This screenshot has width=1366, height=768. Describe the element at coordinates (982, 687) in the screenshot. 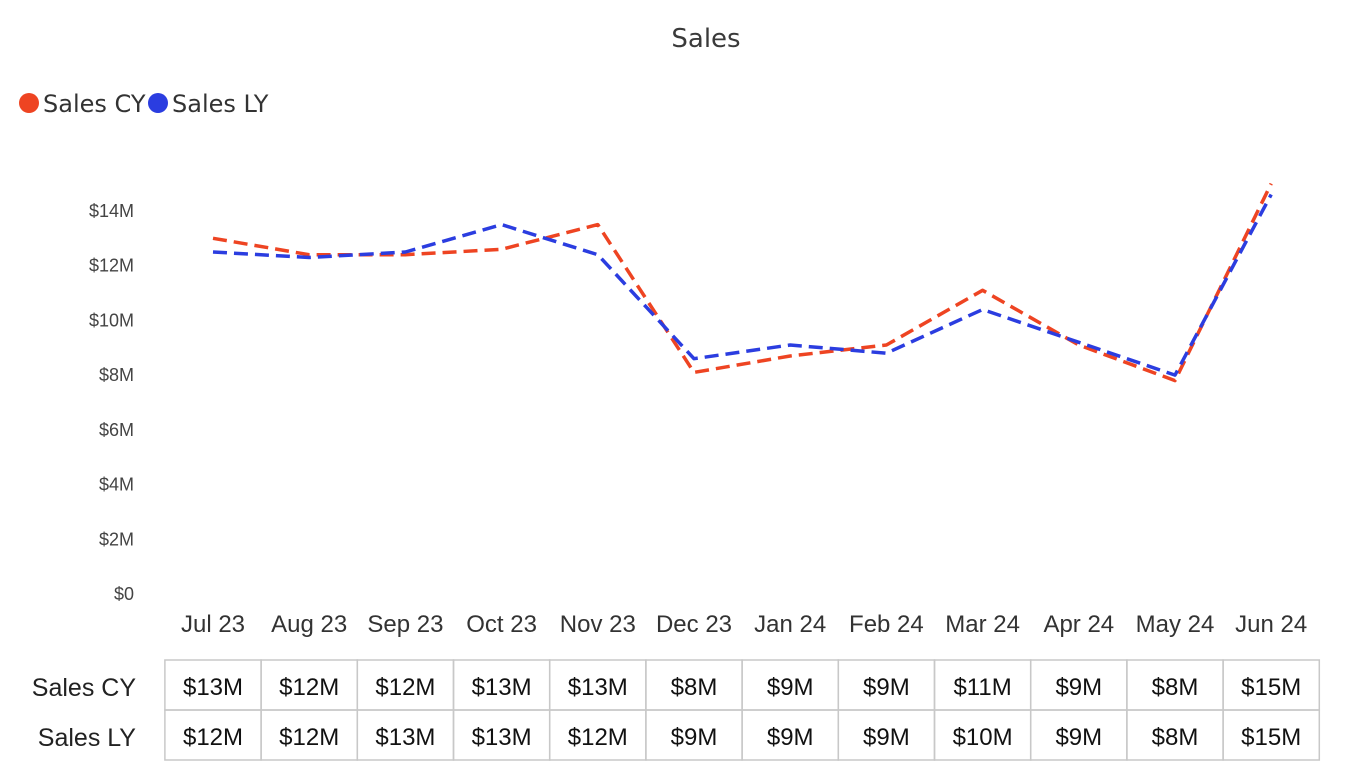

I see `table-cell: $11M` at that location.